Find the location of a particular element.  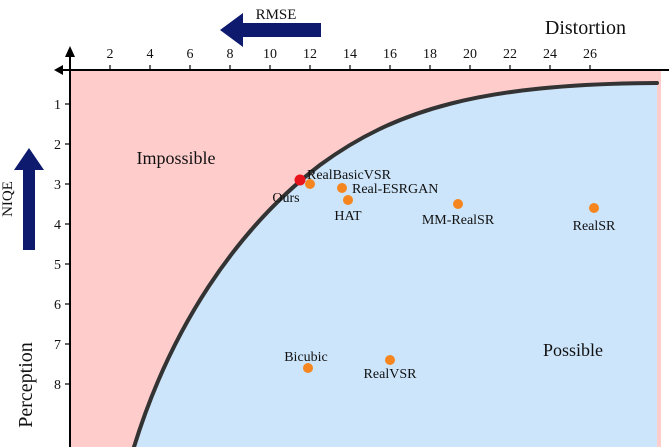

point-label-real-esrgan: Real-ESRGAN is located at coordinates (395, 189).